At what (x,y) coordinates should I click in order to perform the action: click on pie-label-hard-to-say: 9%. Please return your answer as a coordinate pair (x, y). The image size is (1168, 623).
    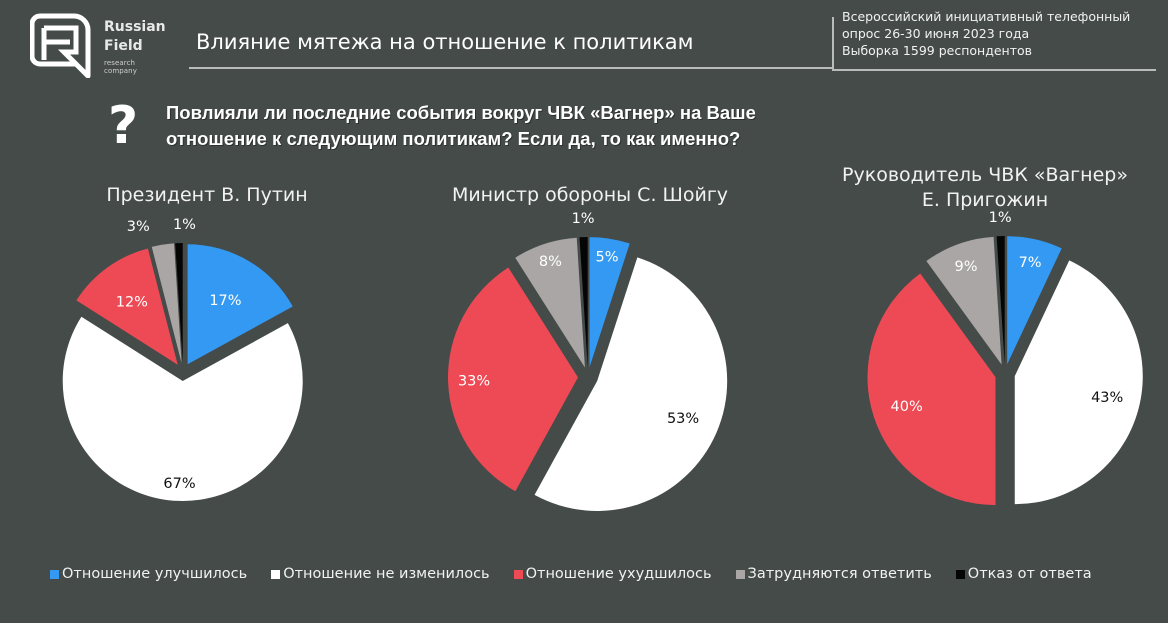
    Looking at the image, I should click on (966, 267).